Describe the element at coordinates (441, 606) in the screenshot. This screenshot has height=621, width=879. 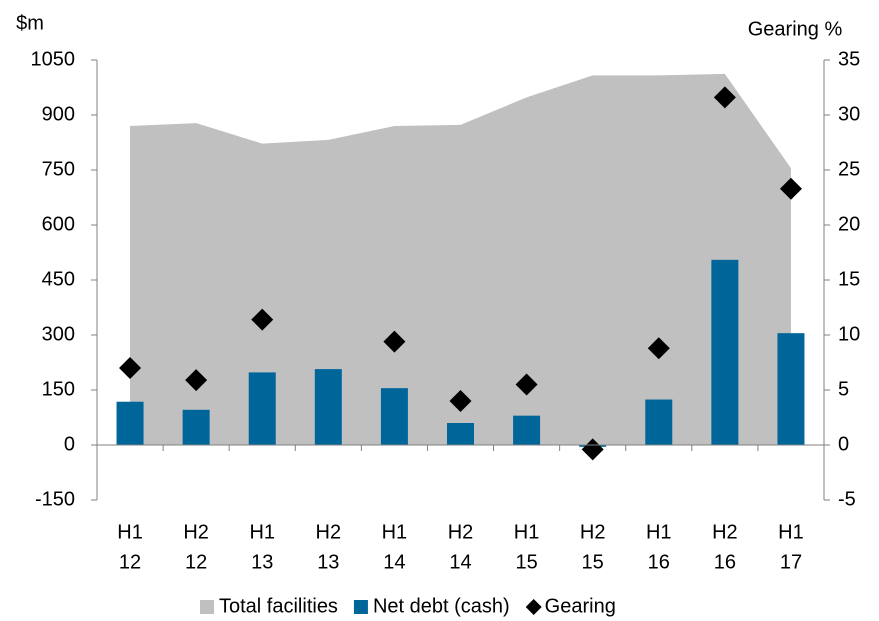
I see `legend-label: Net debt (cash)` at that location.